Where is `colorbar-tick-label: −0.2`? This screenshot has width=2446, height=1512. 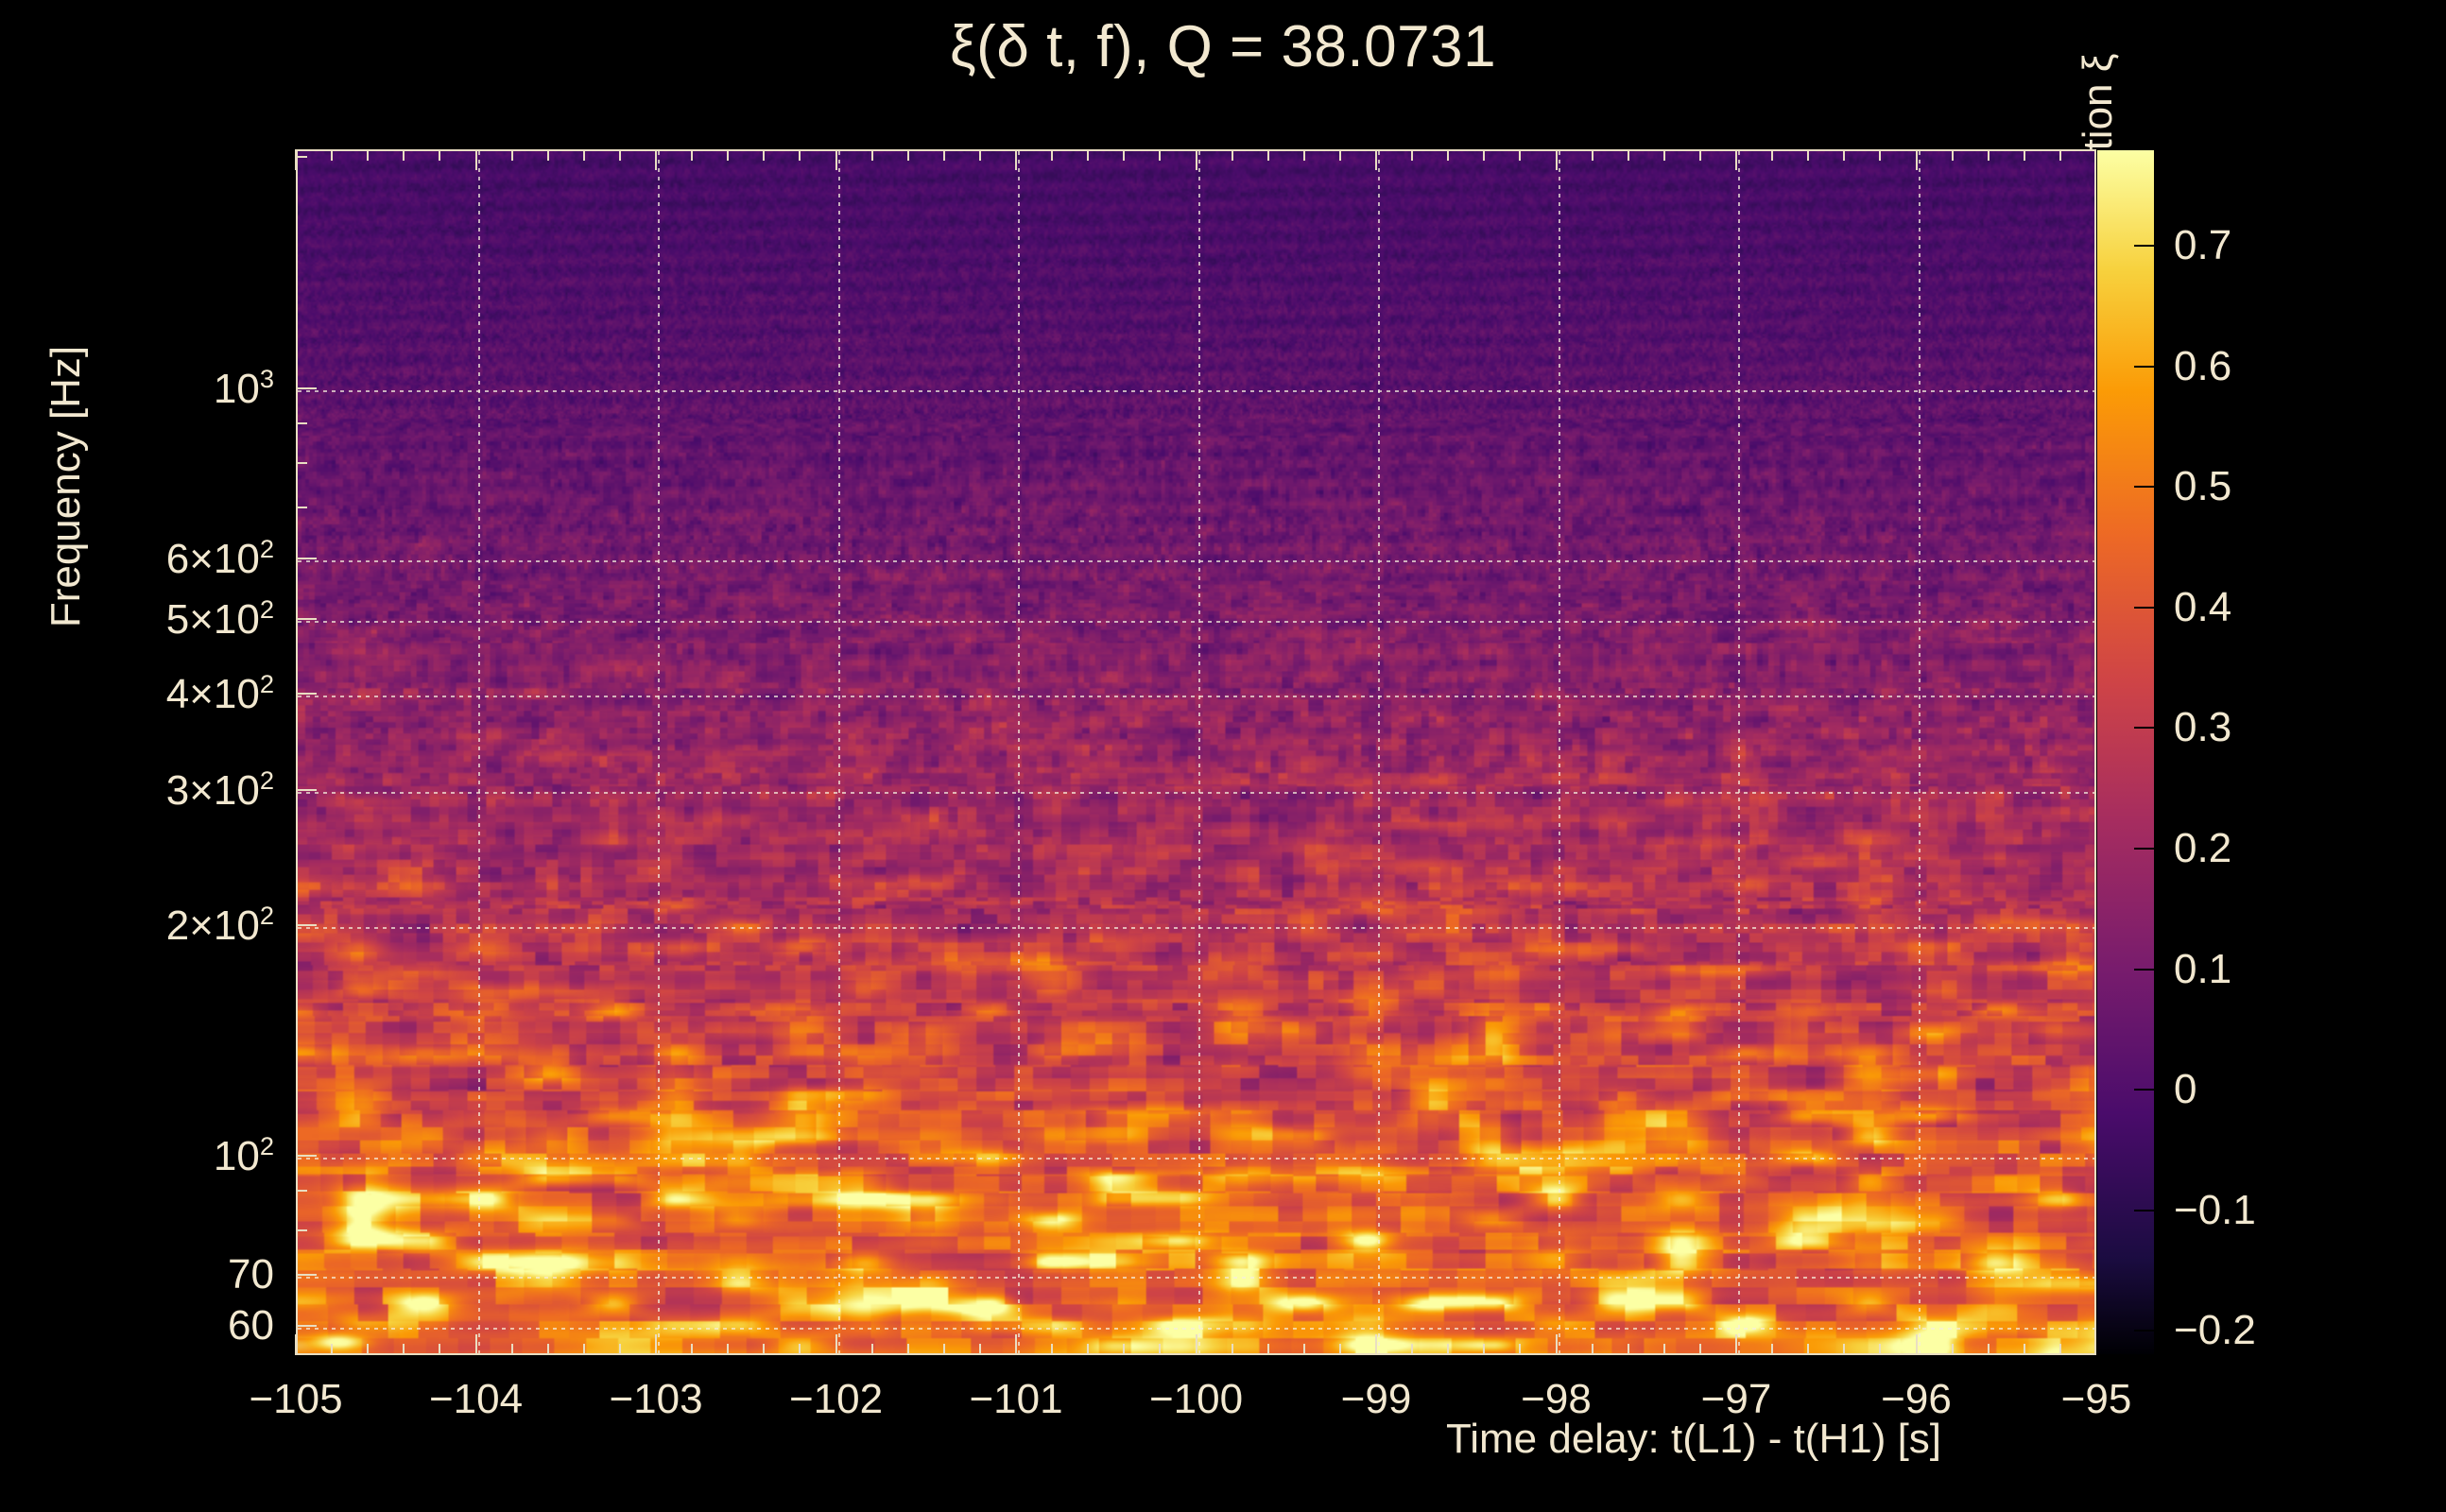 colorbar-tick-label: −0.2 is located at coordinates (2215, 1330).